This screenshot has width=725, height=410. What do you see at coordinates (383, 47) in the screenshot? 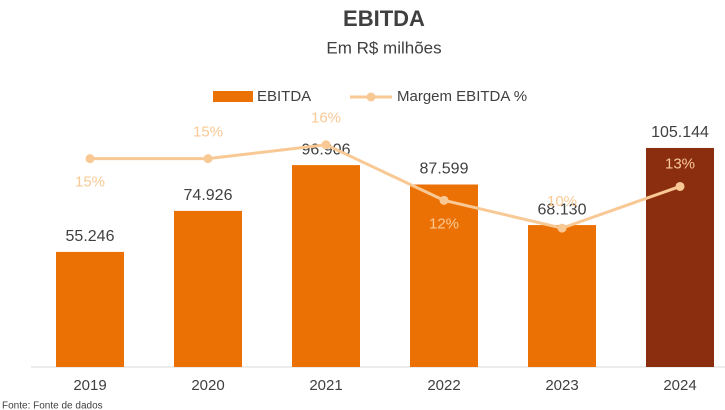
I see `chart-subtitle: Em R$ milhões` at bounding box center [383, 47].